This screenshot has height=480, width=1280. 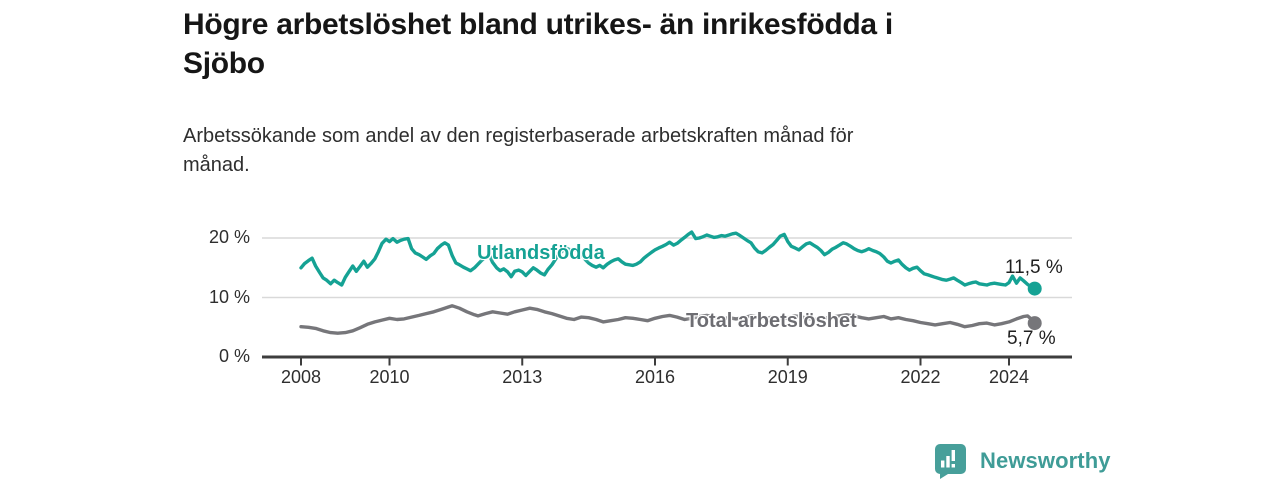 I want to click on newsworthy-logo-text: Newsworthy, so click(x=1045, y=460).